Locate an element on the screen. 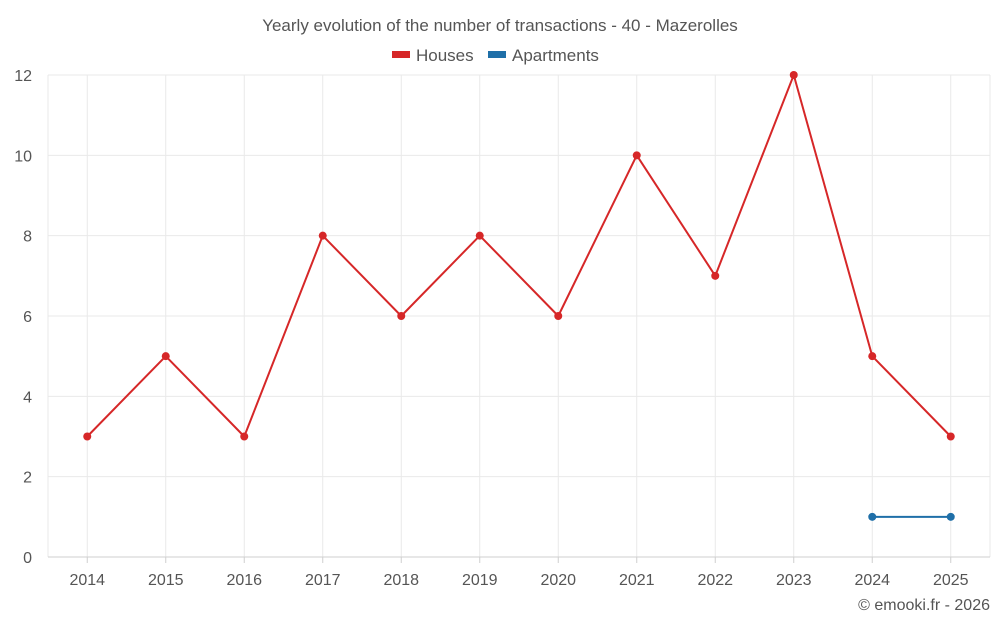 Image resolution: width=1000 pixels, height=625 pixels. data-point-houses-2014 is located at coordinates (87, 436).